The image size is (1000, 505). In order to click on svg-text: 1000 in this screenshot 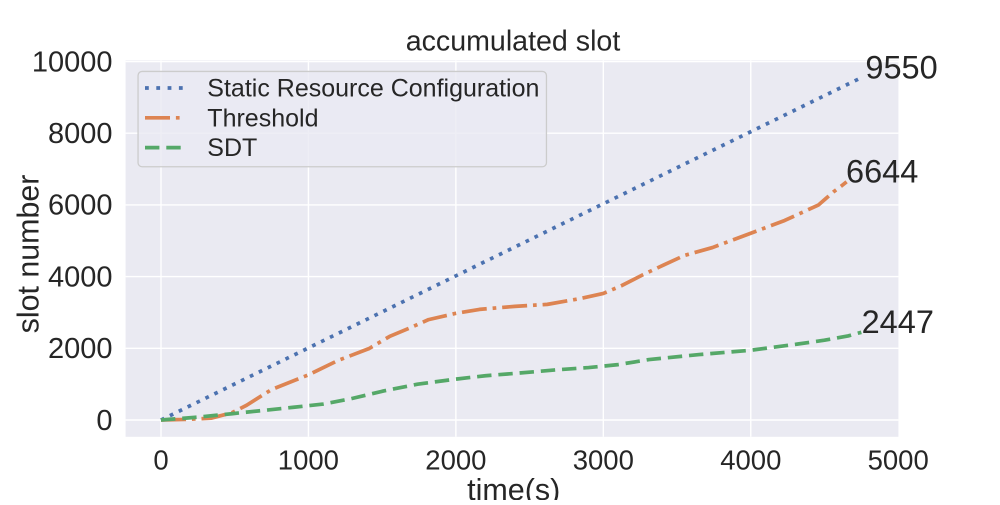, I will do `click(308, 459)`.